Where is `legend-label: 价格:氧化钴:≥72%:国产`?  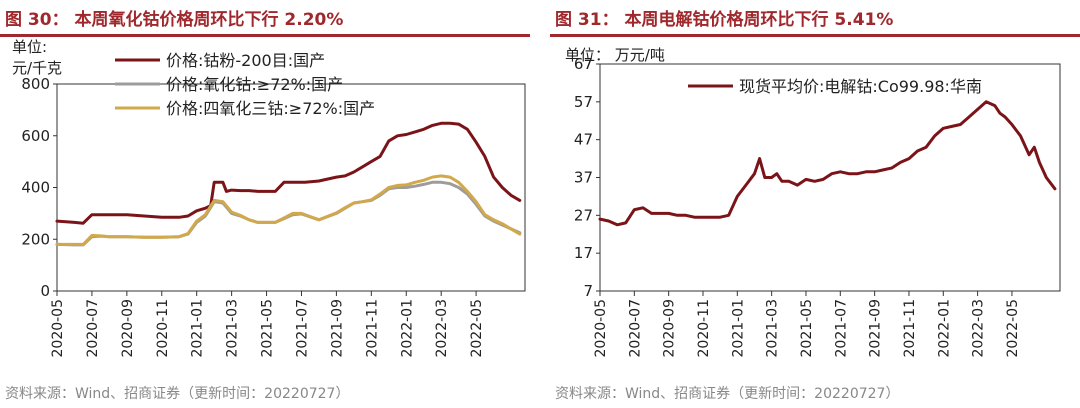
legend-label: 价格:氧化钴:≥72%:国产 is located at coordinates (254, 84).